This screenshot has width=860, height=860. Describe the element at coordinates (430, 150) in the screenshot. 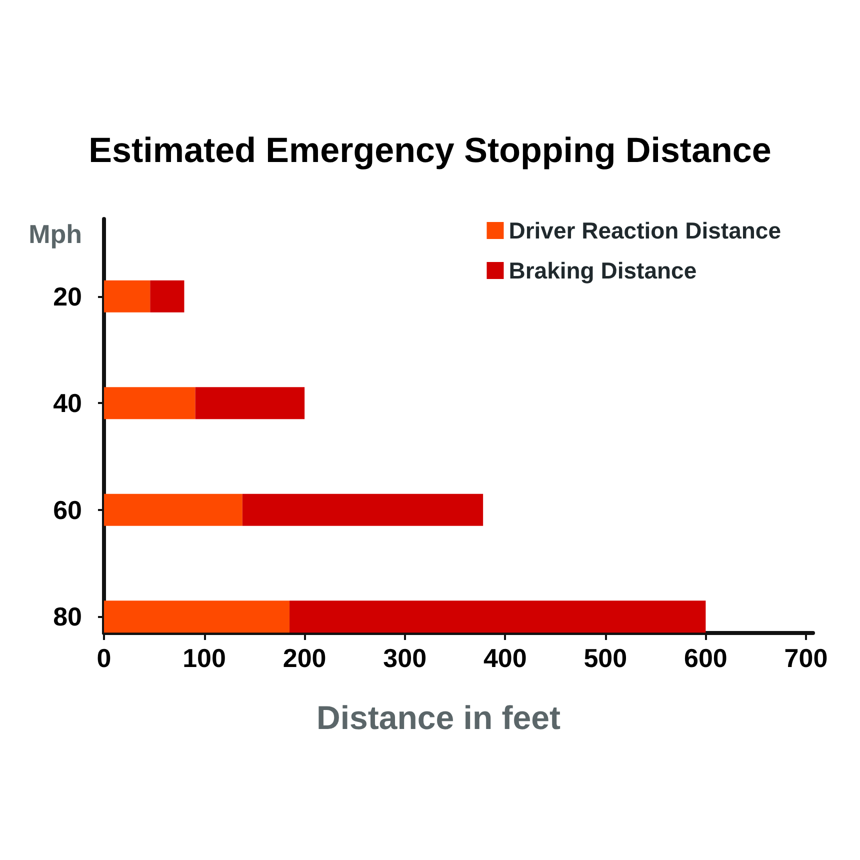

I see `chart-title: Estimated Emergency Stopping Distance` at that location.